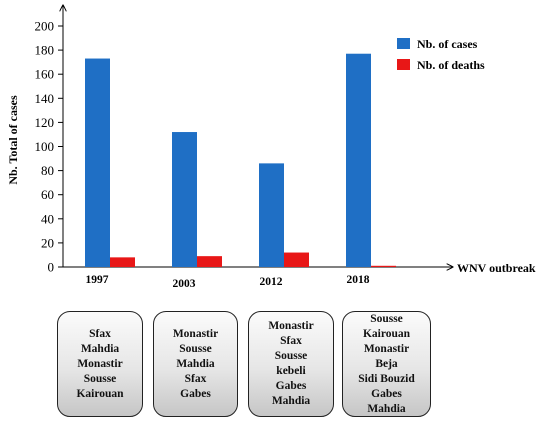 The image size is (550, 427). What do you see at coordinates (45, 98) in the screenshot?
I see `y-tick-label: 140` at bounding box center [45, 98].